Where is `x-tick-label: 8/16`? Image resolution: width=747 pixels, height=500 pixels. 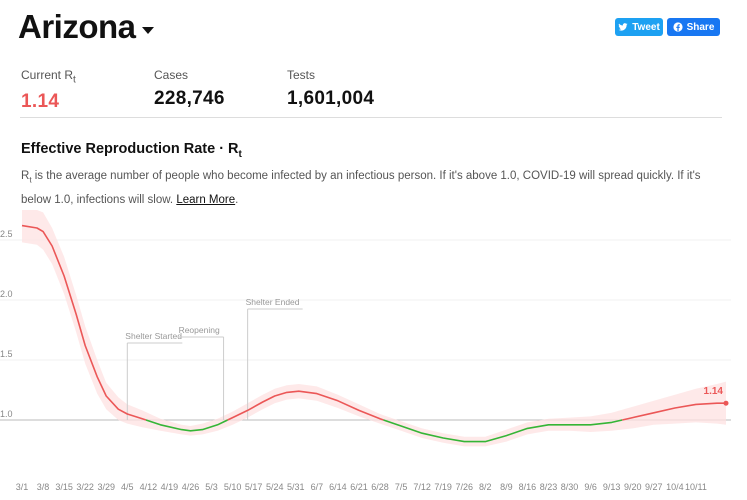 x-tick-label: 8/16 is located at coordinates (528, 487).